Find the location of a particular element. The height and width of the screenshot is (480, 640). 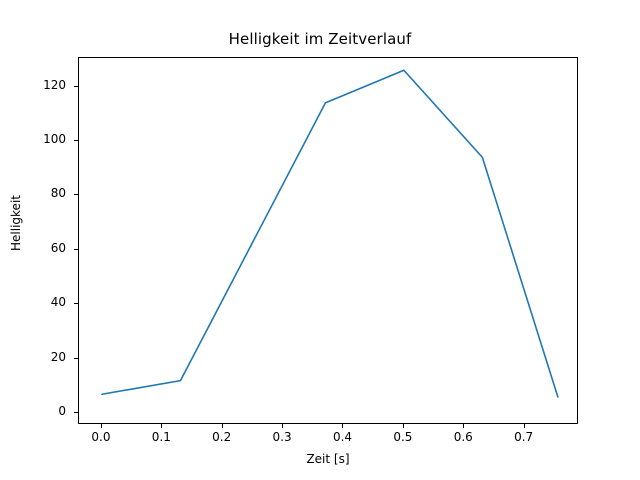

y-axis-label: Helligkeit is located at coordinates (16, 223).